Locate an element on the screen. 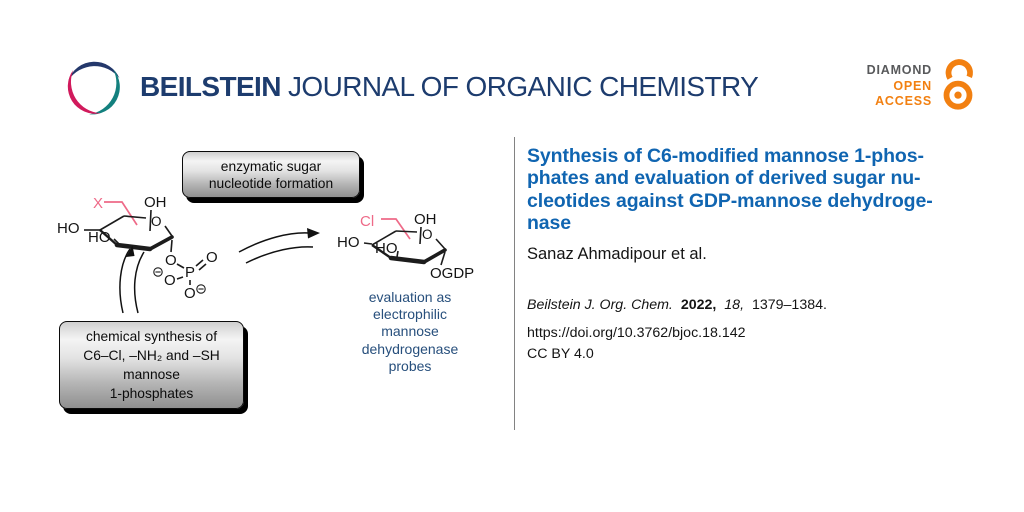 Image resolution: width=1024 pixels, height=512 pixels. gdp-mannose-structure: Cl OH HO HO O OGDP is located at coordinates (405, 246).